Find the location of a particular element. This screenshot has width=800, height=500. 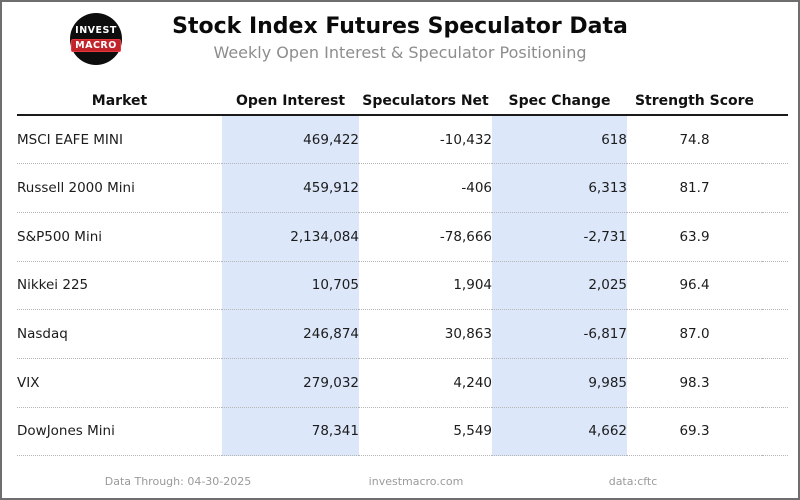

speculators-net-value: -10,432 is located at coordinates (465, 139).